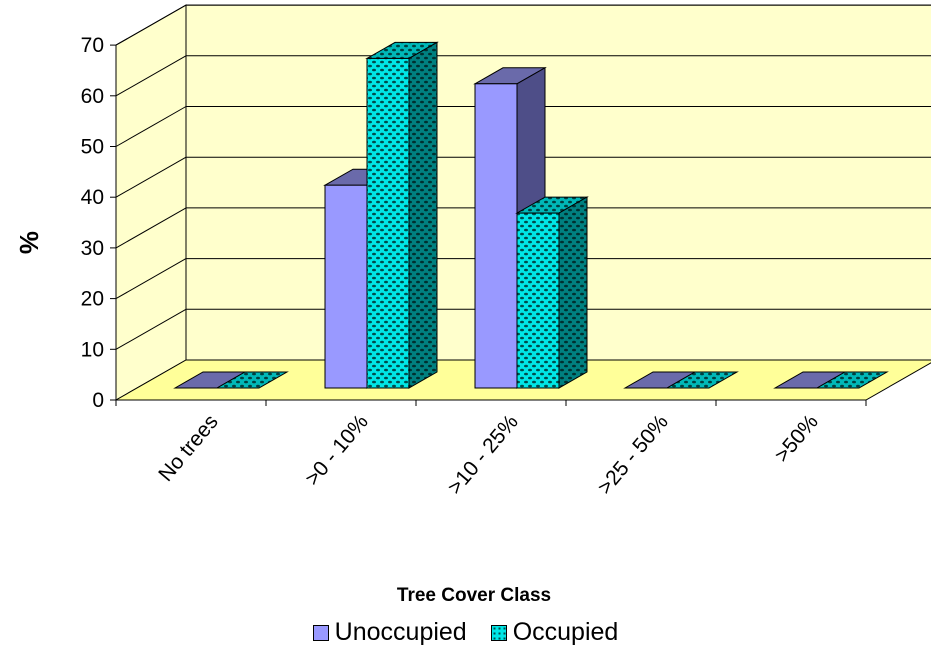 The height and width of the screenshot is (661, 931). I want to click on y-tick-label: 0, so click(98, 400).